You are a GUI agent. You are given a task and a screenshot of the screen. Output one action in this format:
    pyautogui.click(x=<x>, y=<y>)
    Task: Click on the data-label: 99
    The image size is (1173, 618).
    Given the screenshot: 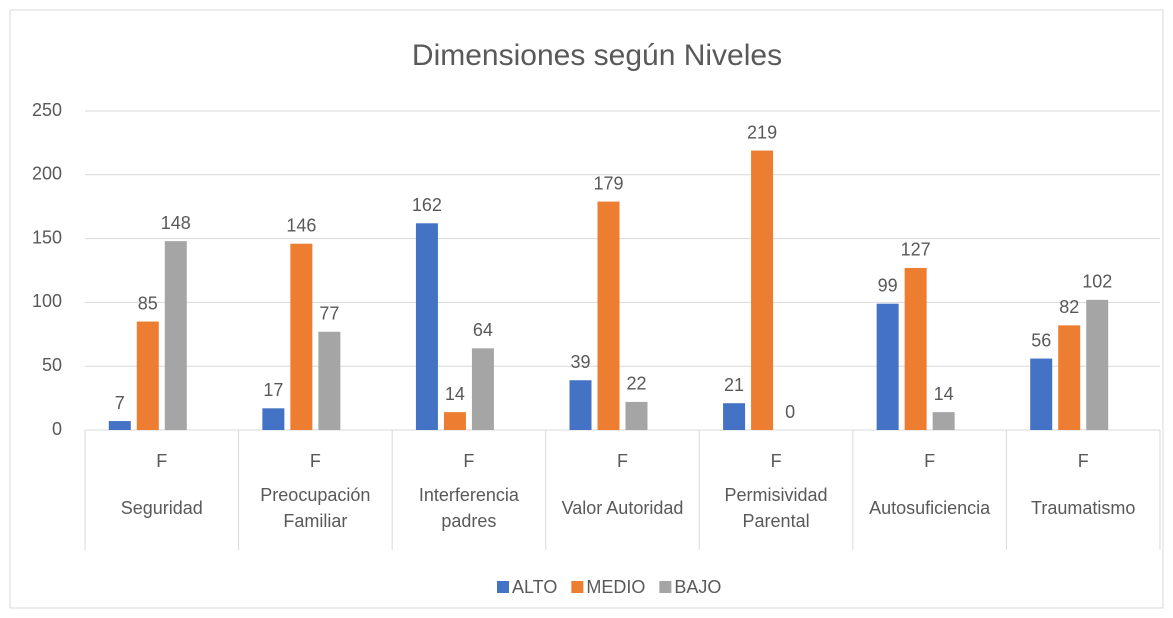 What is the action you would take?
    pyautogui.click(x=888, y=285)
    